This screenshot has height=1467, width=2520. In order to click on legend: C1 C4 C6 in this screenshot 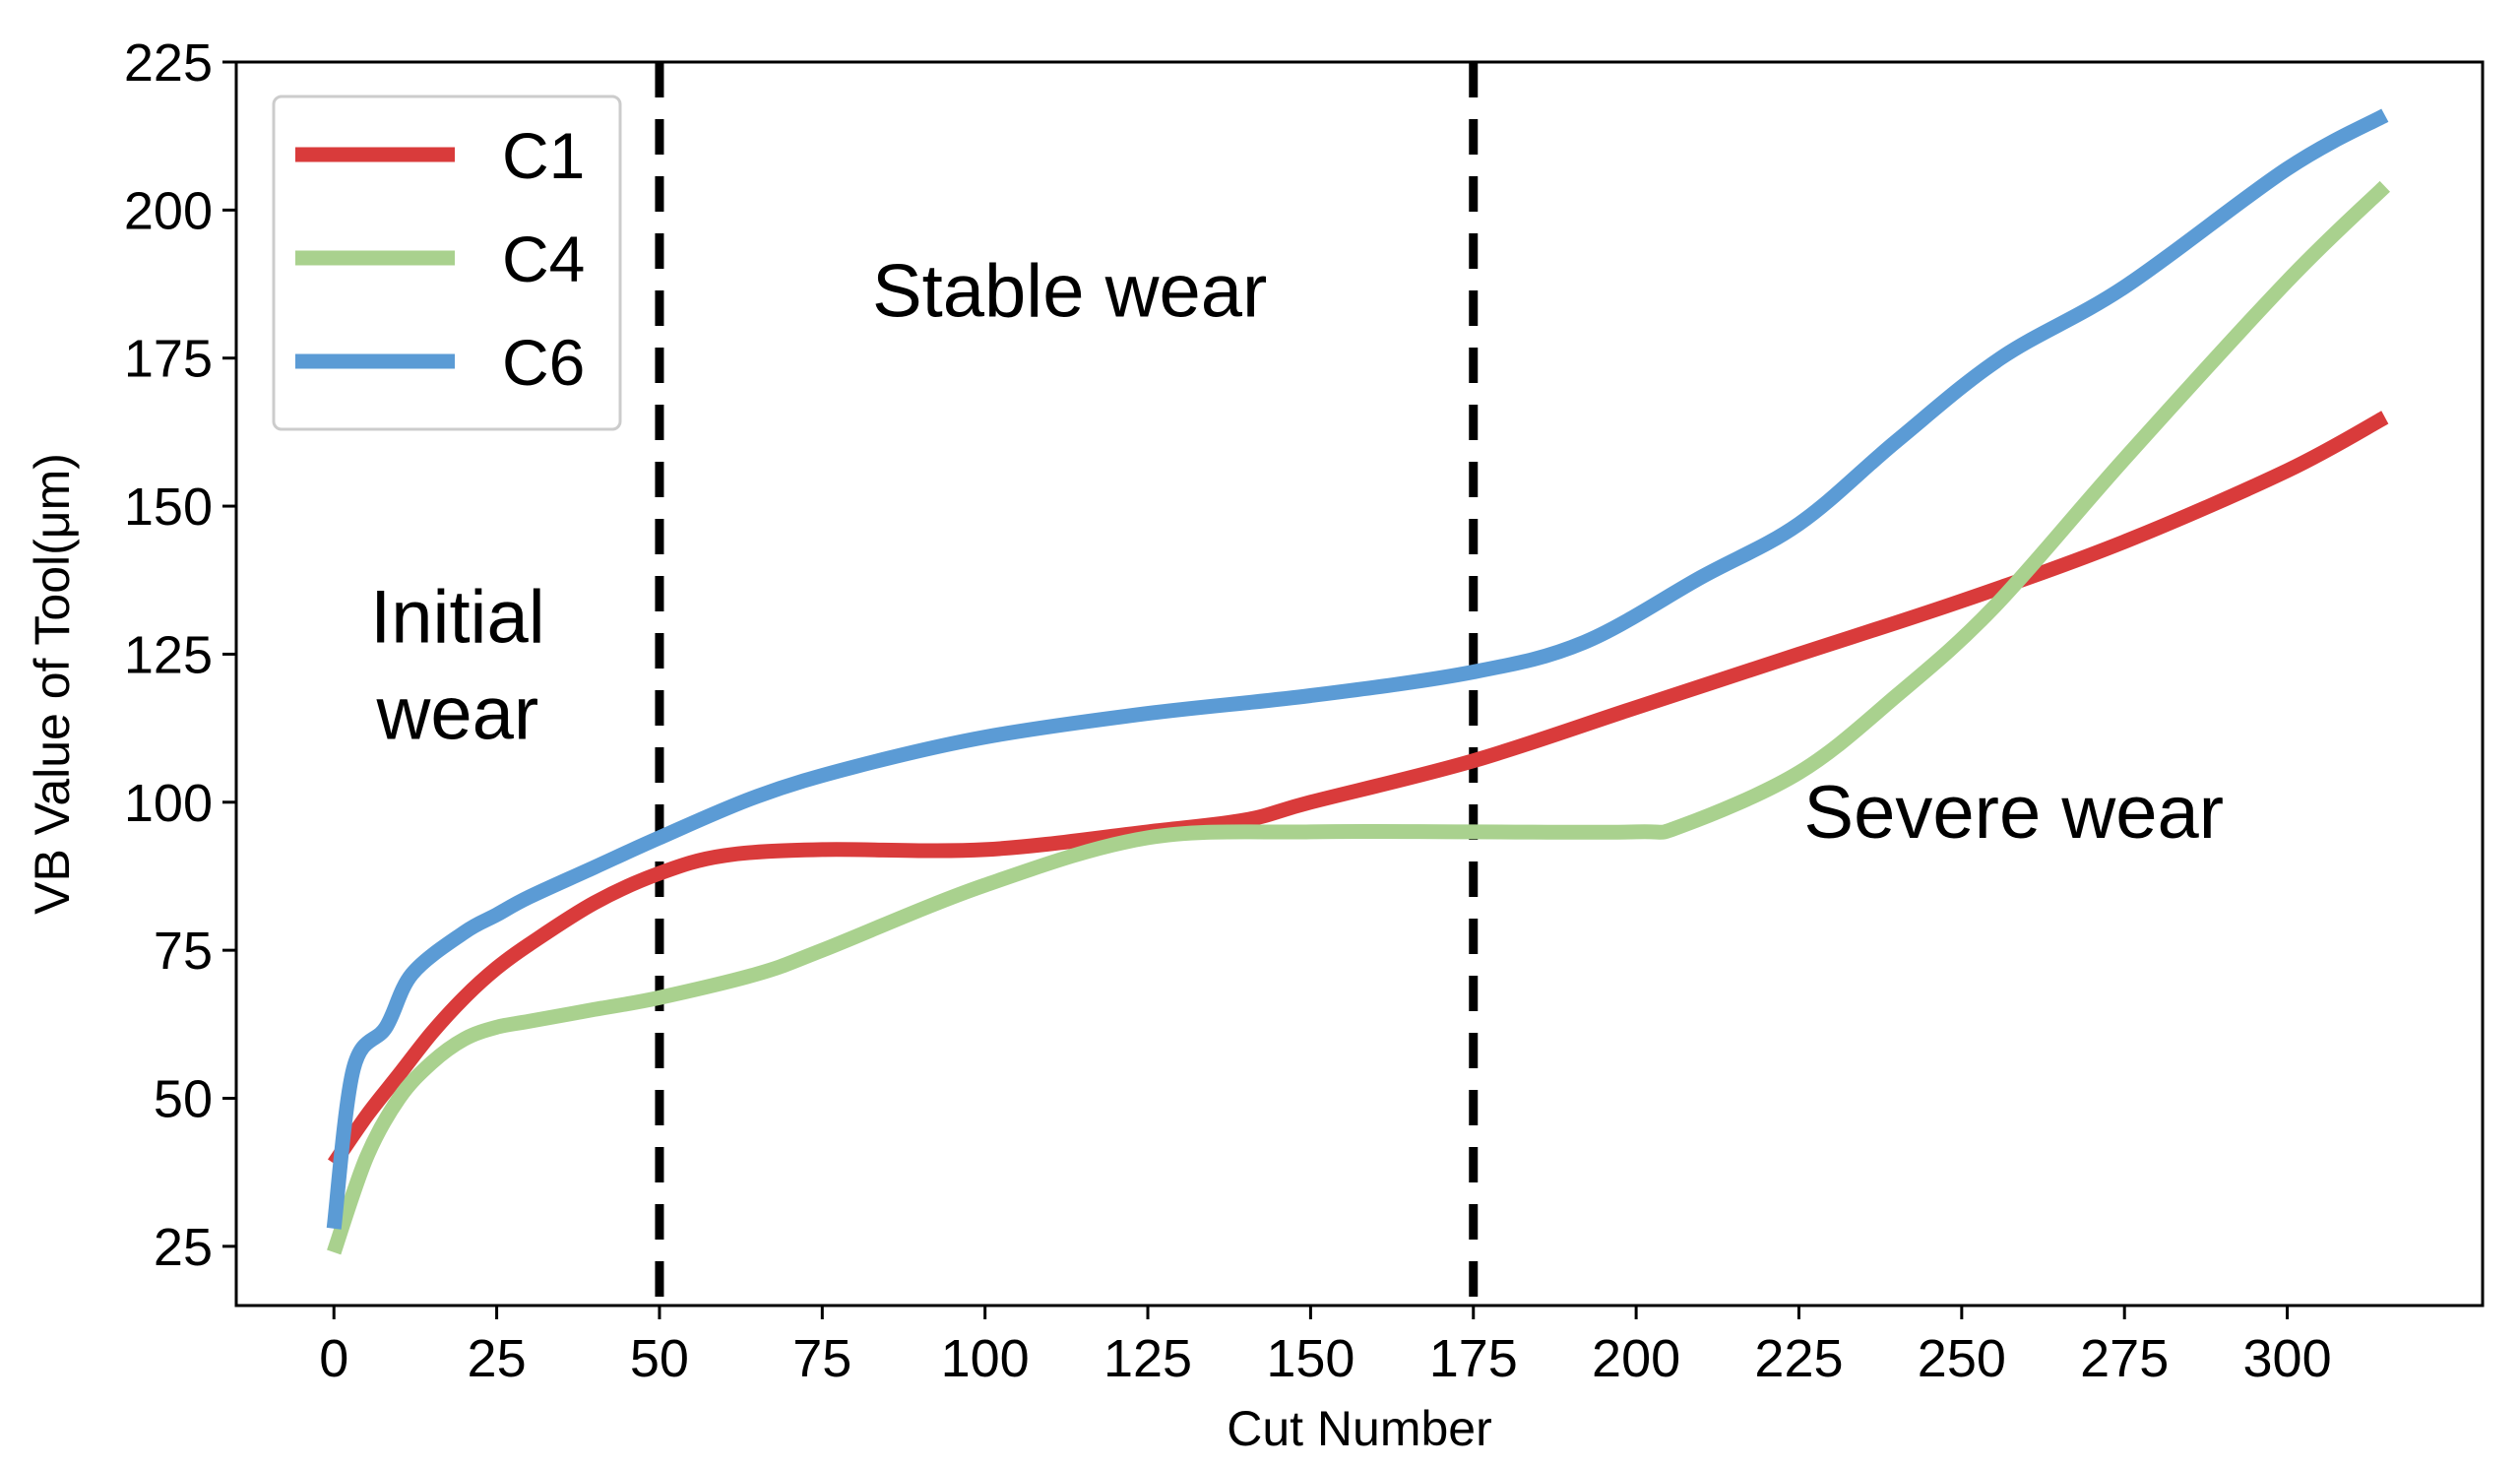, I will do `click(447, 263)`.